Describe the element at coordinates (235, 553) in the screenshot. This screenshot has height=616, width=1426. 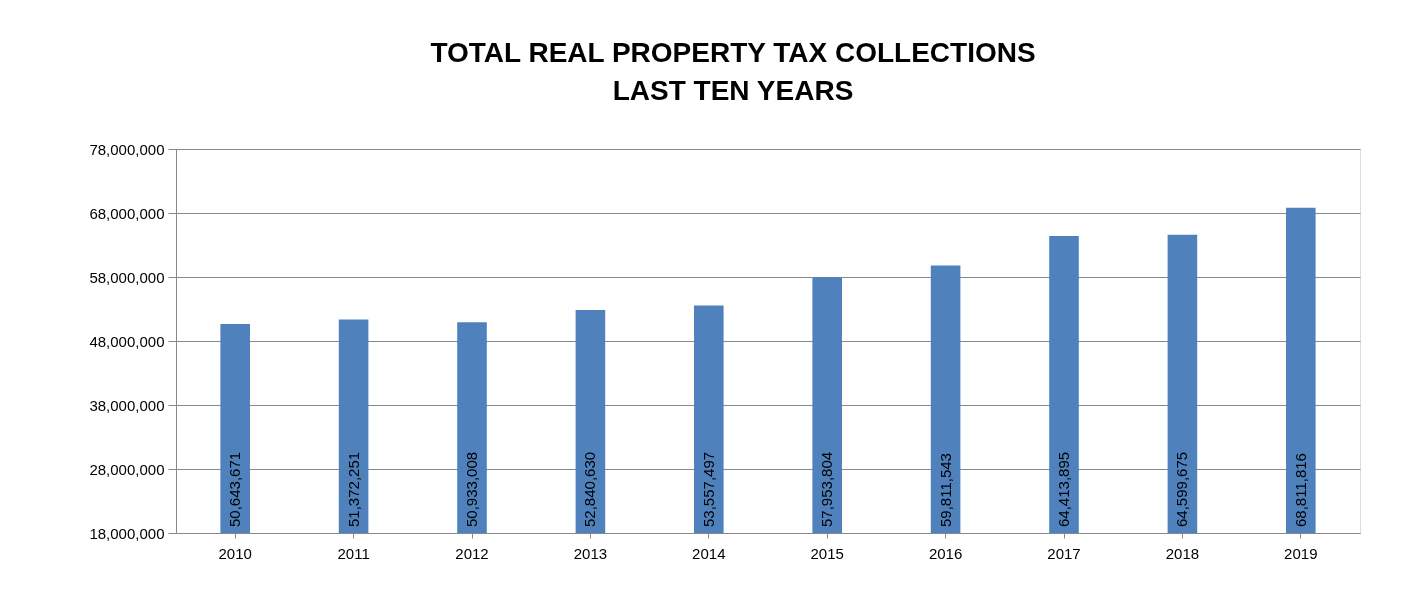
I see `x-tick-label: 2010` at that location.